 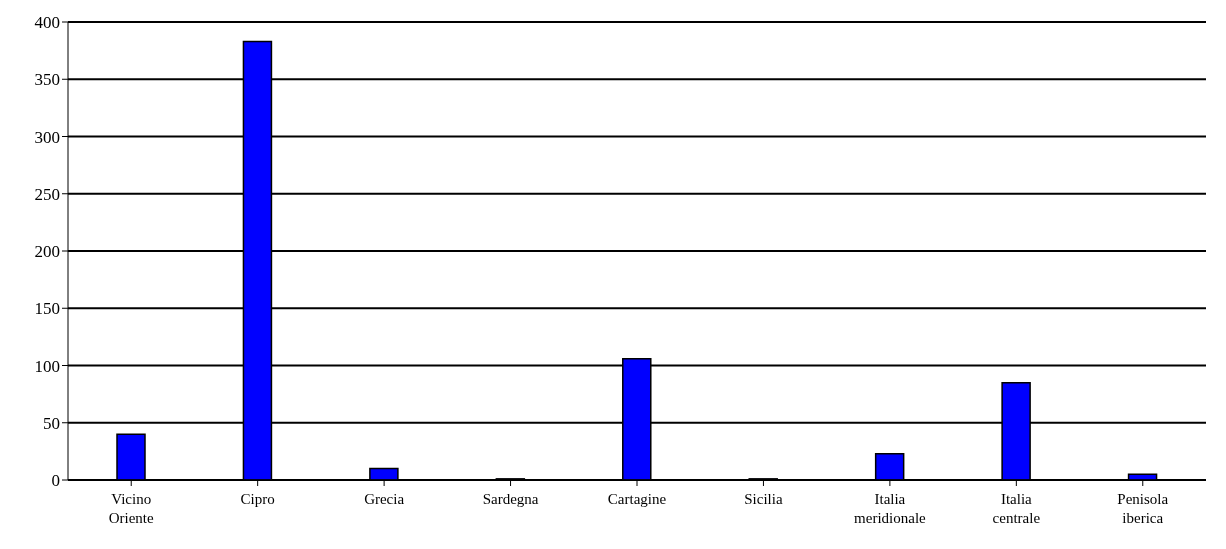 What do you see at coordinates (257, 499) in the screenshot?
I see `x-tick-label: Cipro` at bounding box center [257, 499].